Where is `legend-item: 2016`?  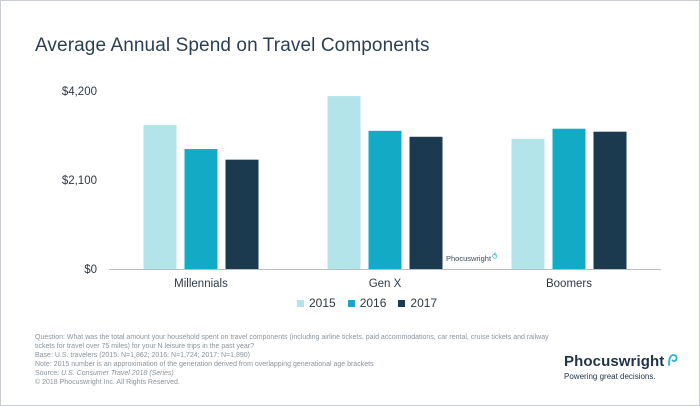 legend-item: 2016 is located at coordinates (367, 303).